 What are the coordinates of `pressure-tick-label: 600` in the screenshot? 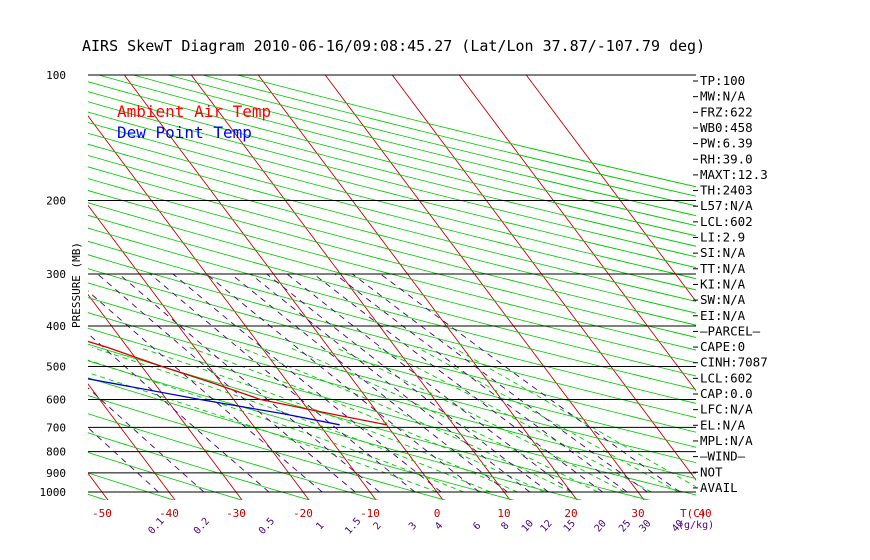 It's located at (56, 399).